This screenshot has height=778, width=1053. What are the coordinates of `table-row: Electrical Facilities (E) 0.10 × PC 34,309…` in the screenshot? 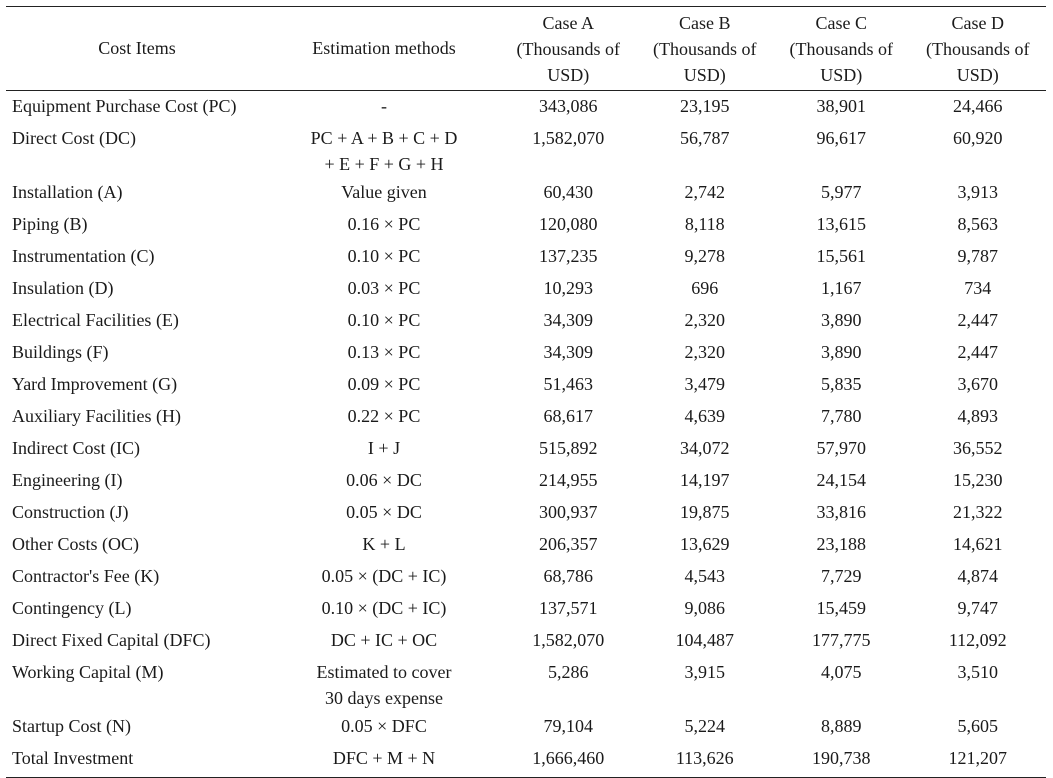 It's located at (526, 321).